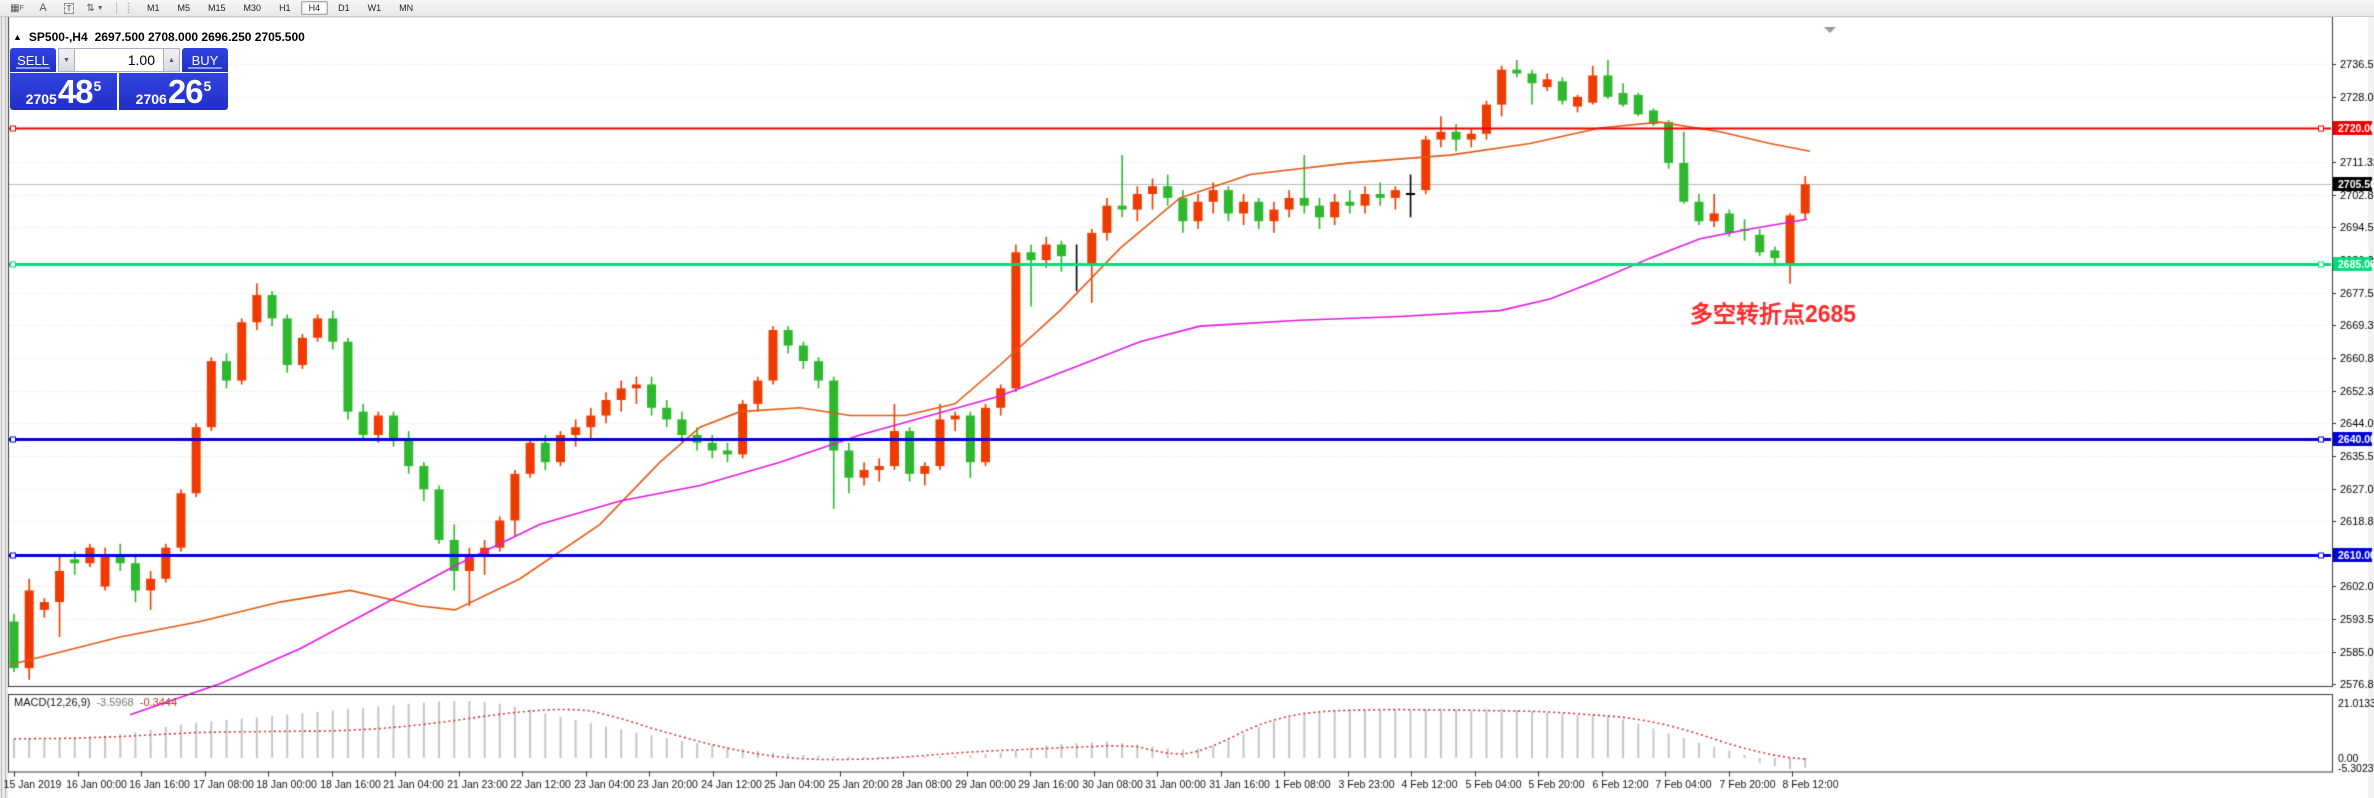 The width and height of the screenshot is (2374, 798). I want to click on volume-stepper: ▼ 1.00 ▲, so click(119, 60).